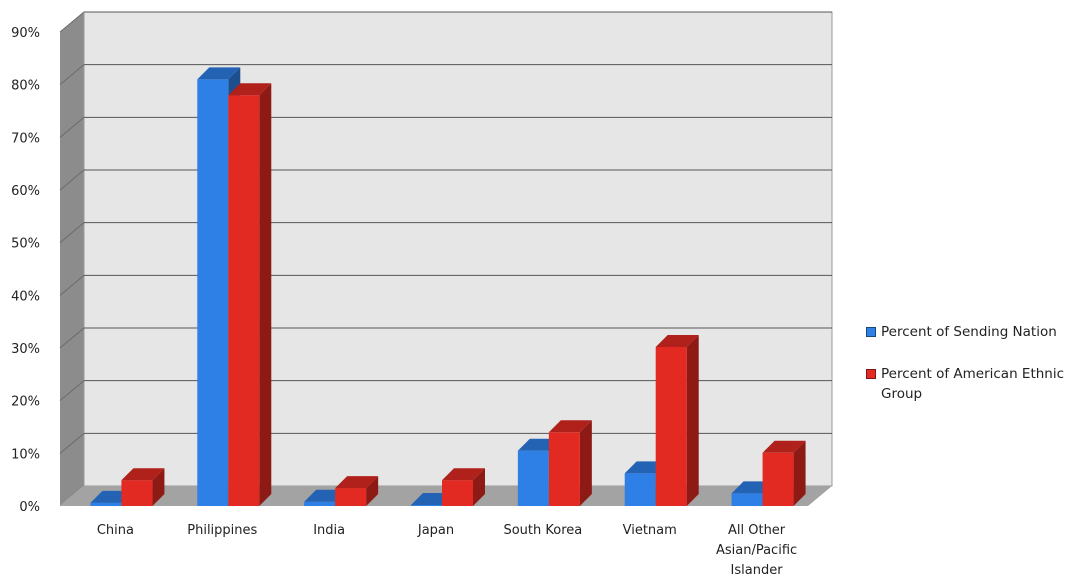 Image resolution: width=1078 pixels, height=582 pixels. What do you see at coordinates (25, 296) in the screenshot?
I see `y-tick-label: 40%` at bounding box center [25, 296].